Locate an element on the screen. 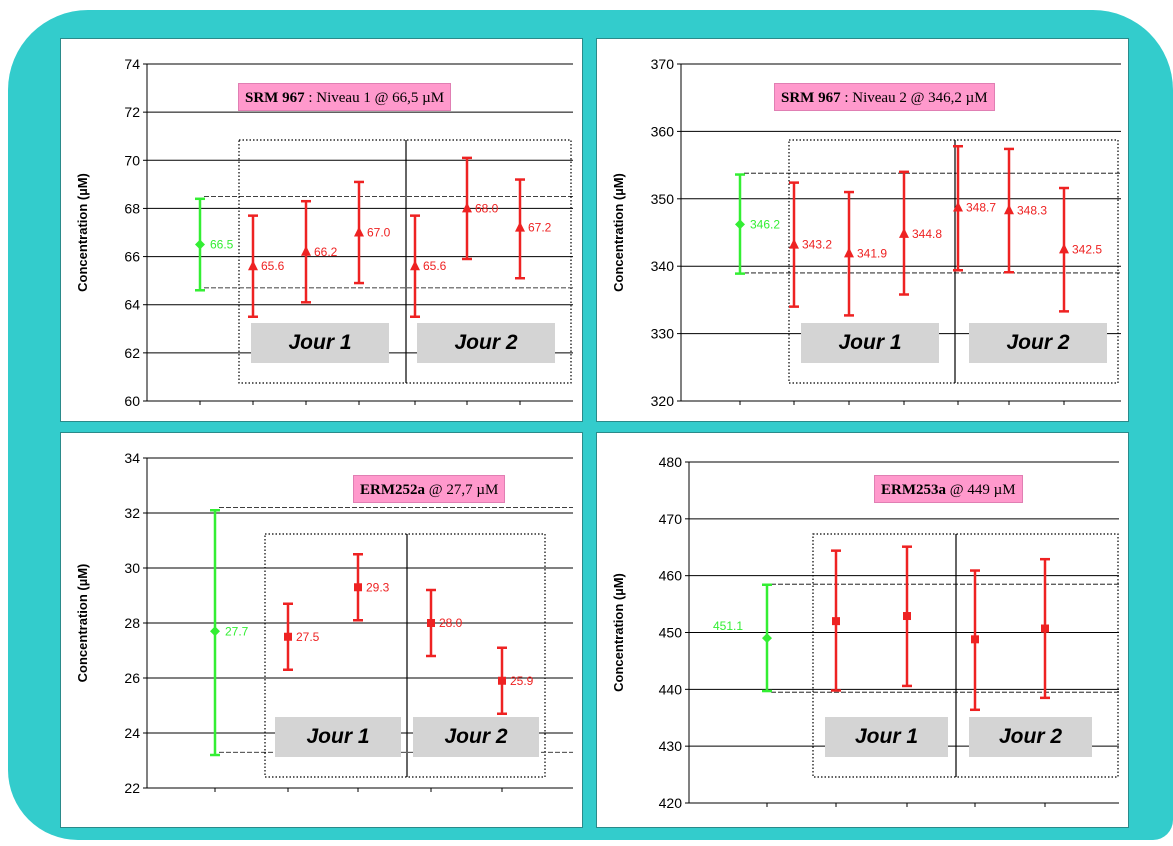 The width and height of the screenshot is (1173, 846). y-tick-label: 360 is located at coordinates (663, 131).